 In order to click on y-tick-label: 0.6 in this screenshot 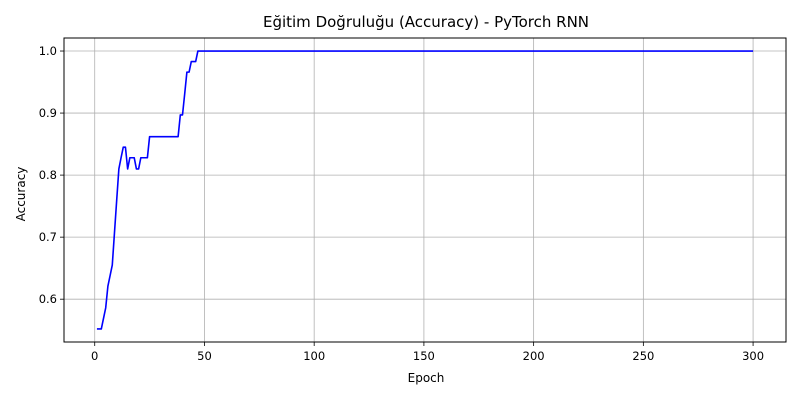, I will do `click(48, 299)`.